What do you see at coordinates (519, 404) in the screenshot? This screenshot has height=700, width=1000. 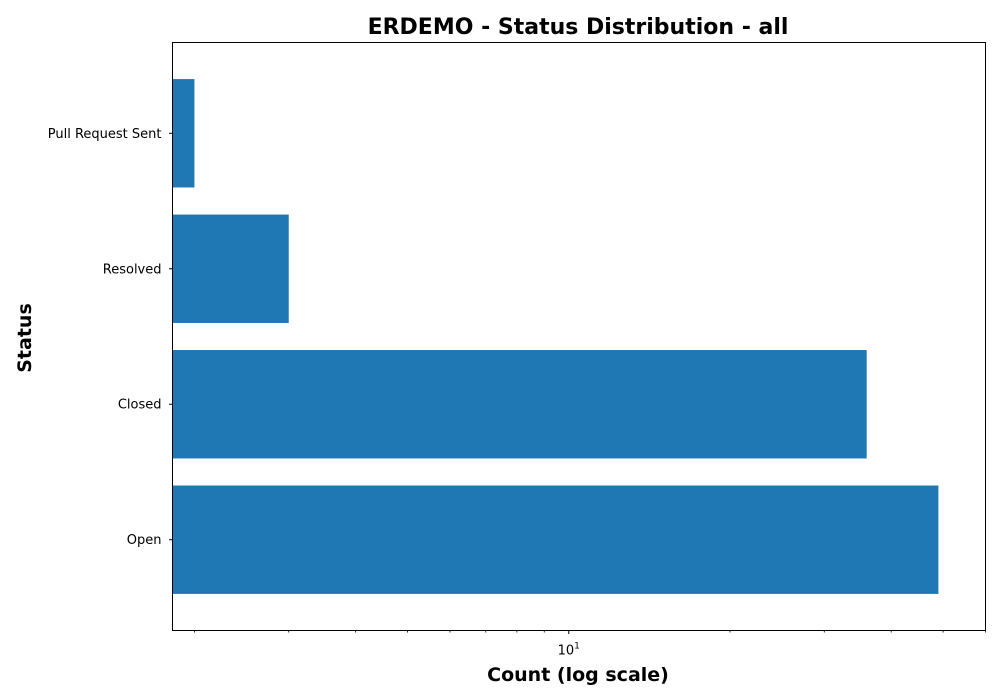 I see `bar-closed` at bounding box center [519, 404].